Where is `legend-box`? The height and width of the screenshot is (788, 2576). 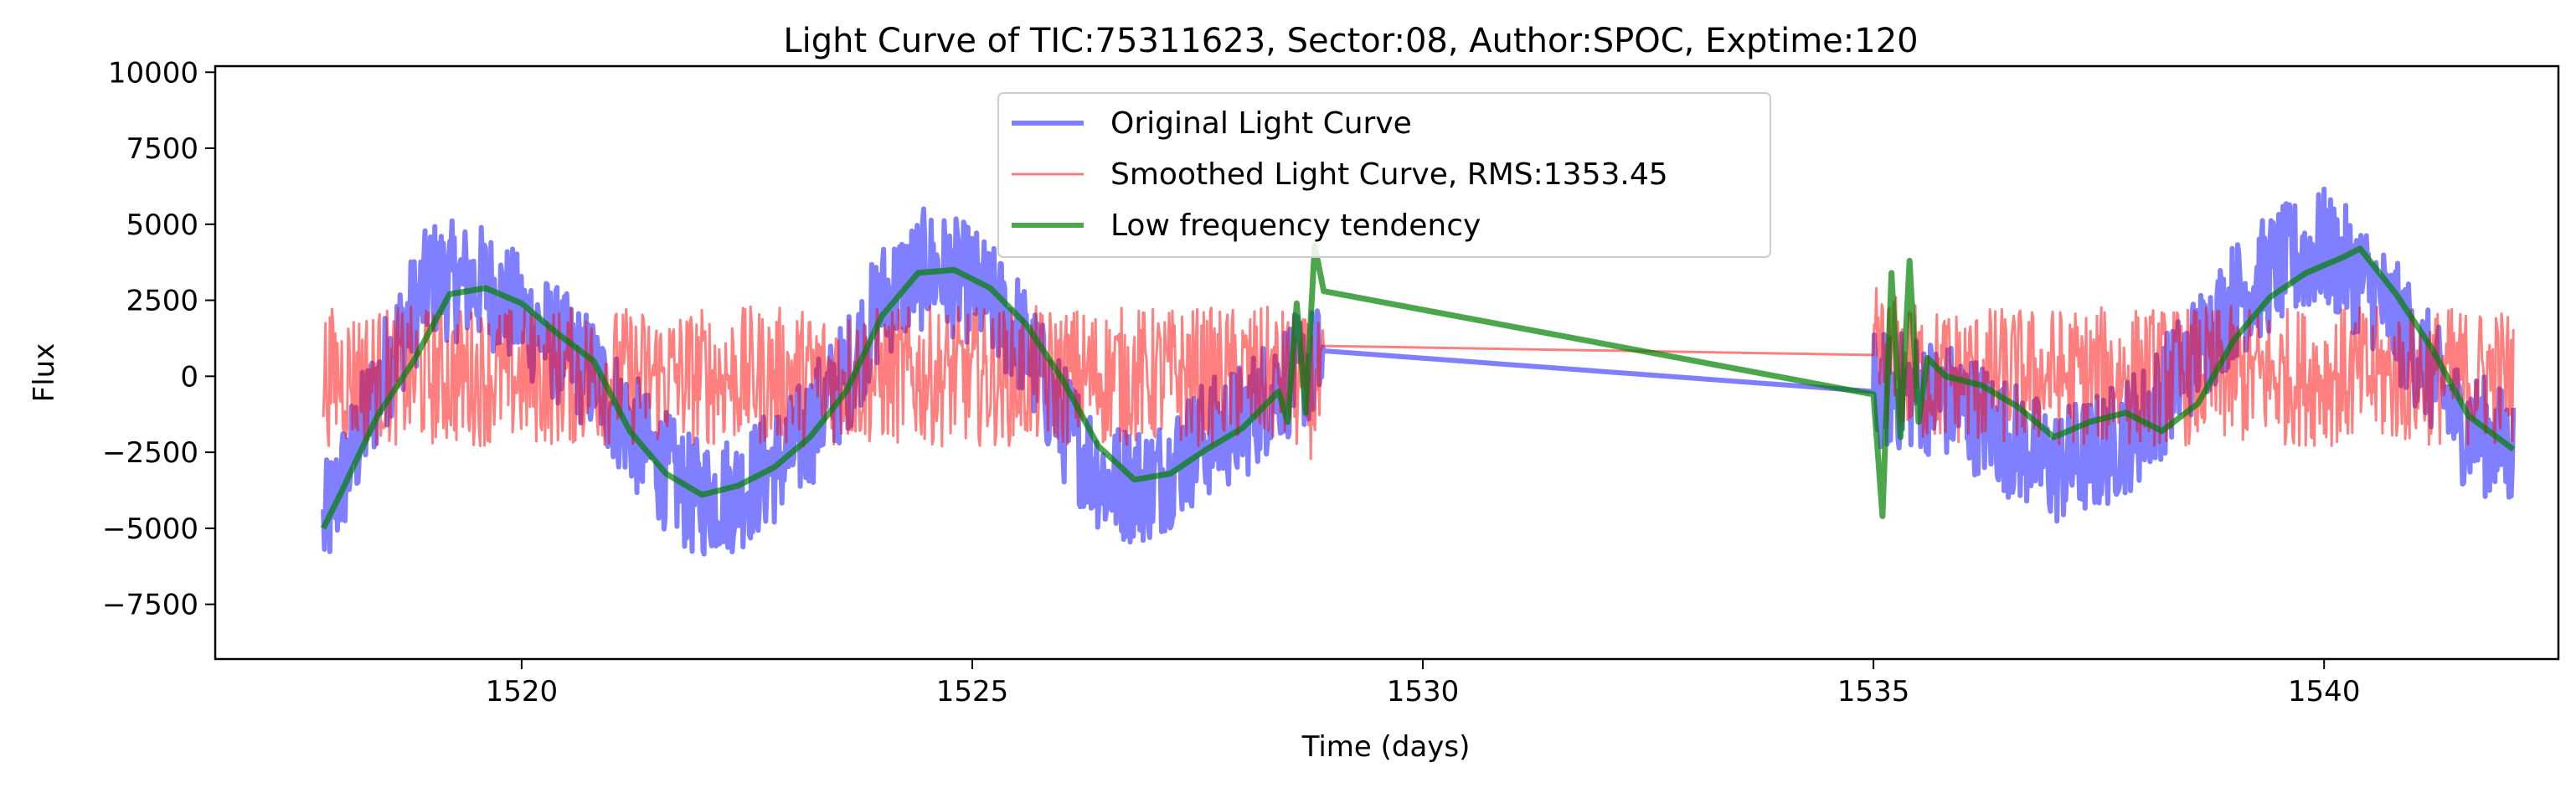 legend-box is located at coordinates (1384, 175).